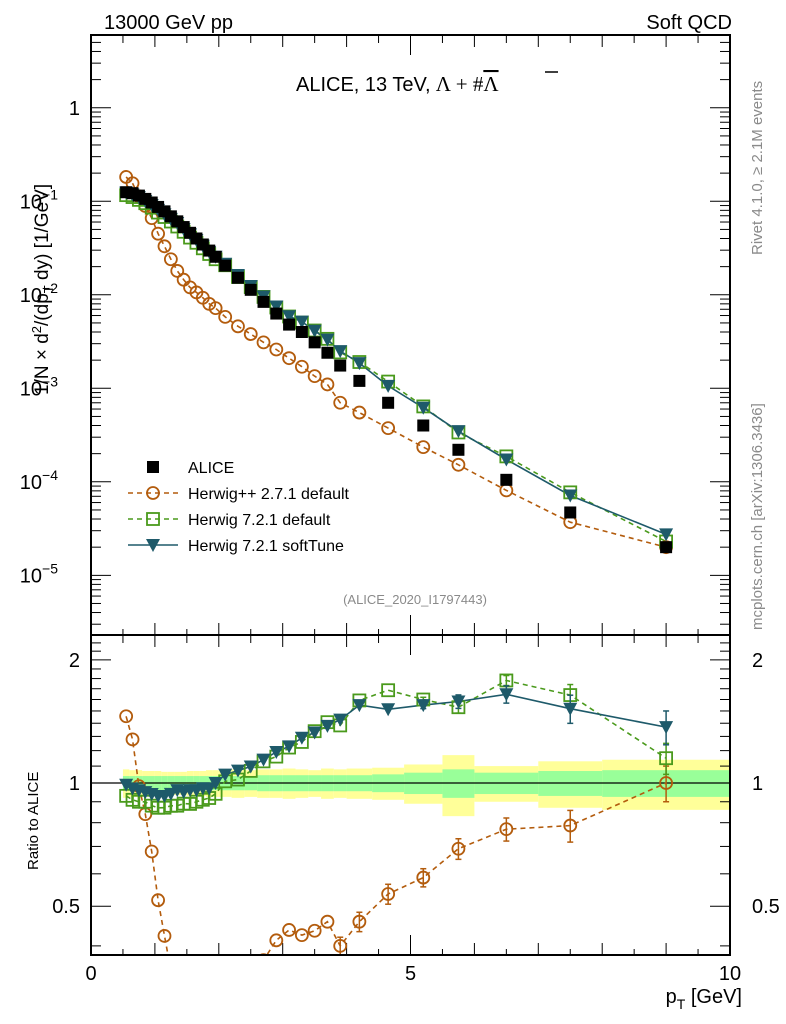 The width and height of the screenshot is (786, 1024). What do you see at coordinates (168, 23) in the screenshot?
I see `header-left: 13000 GeV pp` at bounding box center [168, 23].